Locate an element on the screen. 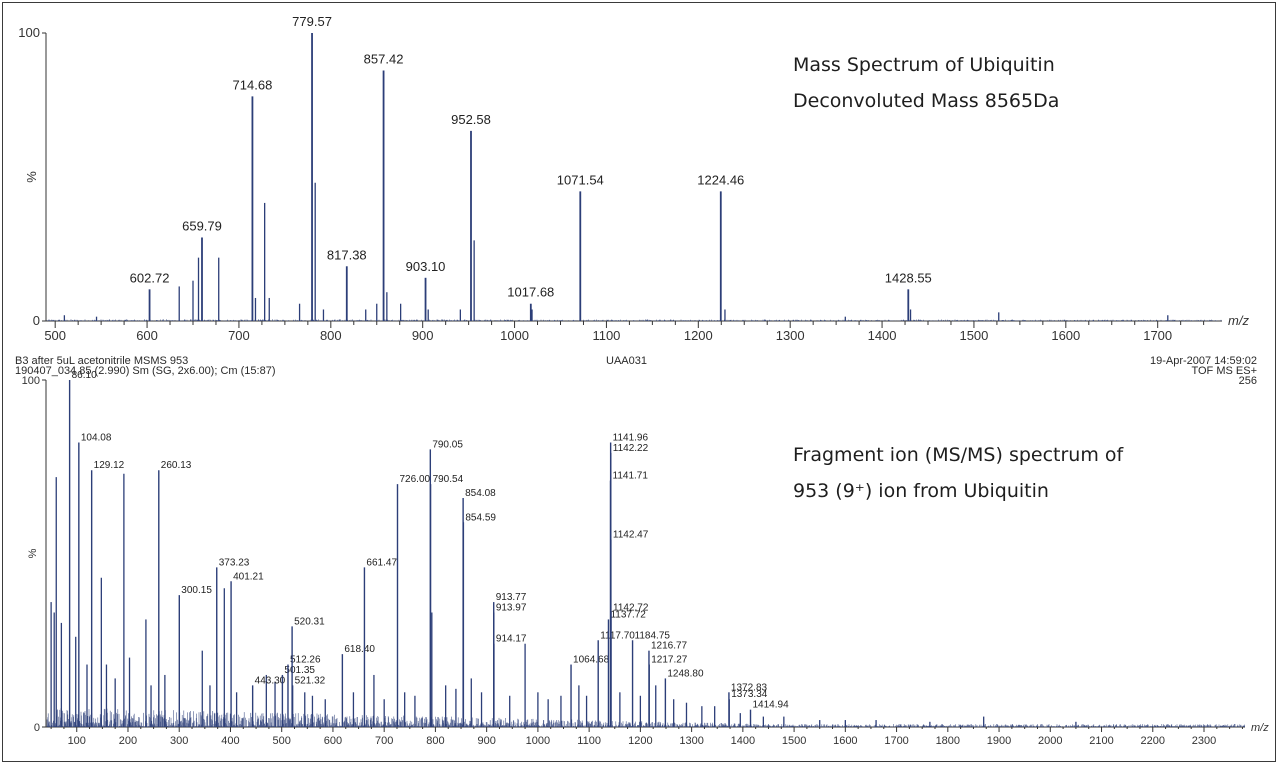  peak-label: 1142.47 is located at coordinates (631, 535).